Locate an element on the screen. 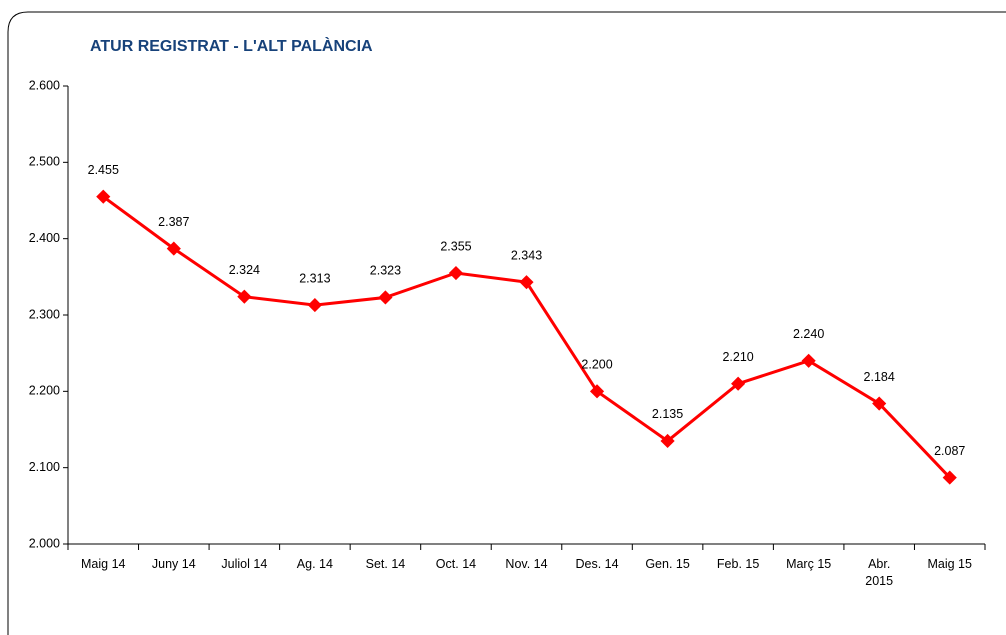  x-tick-label: Maig 14 is located at coordinates (103, 564).